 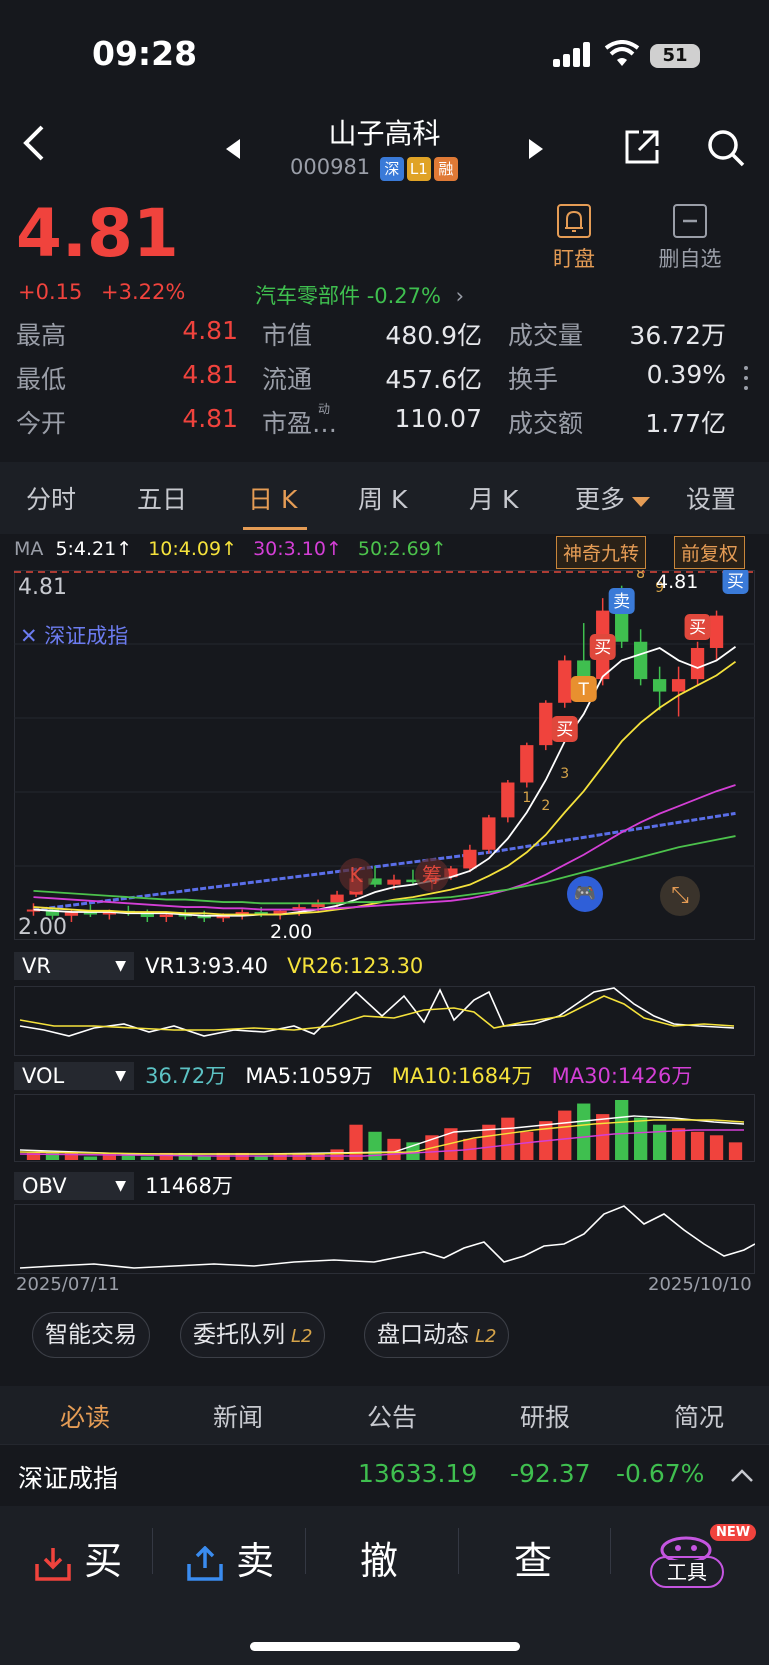 I want to click on ma30-value: 30:3.10↑, so click(x=297, y=549).